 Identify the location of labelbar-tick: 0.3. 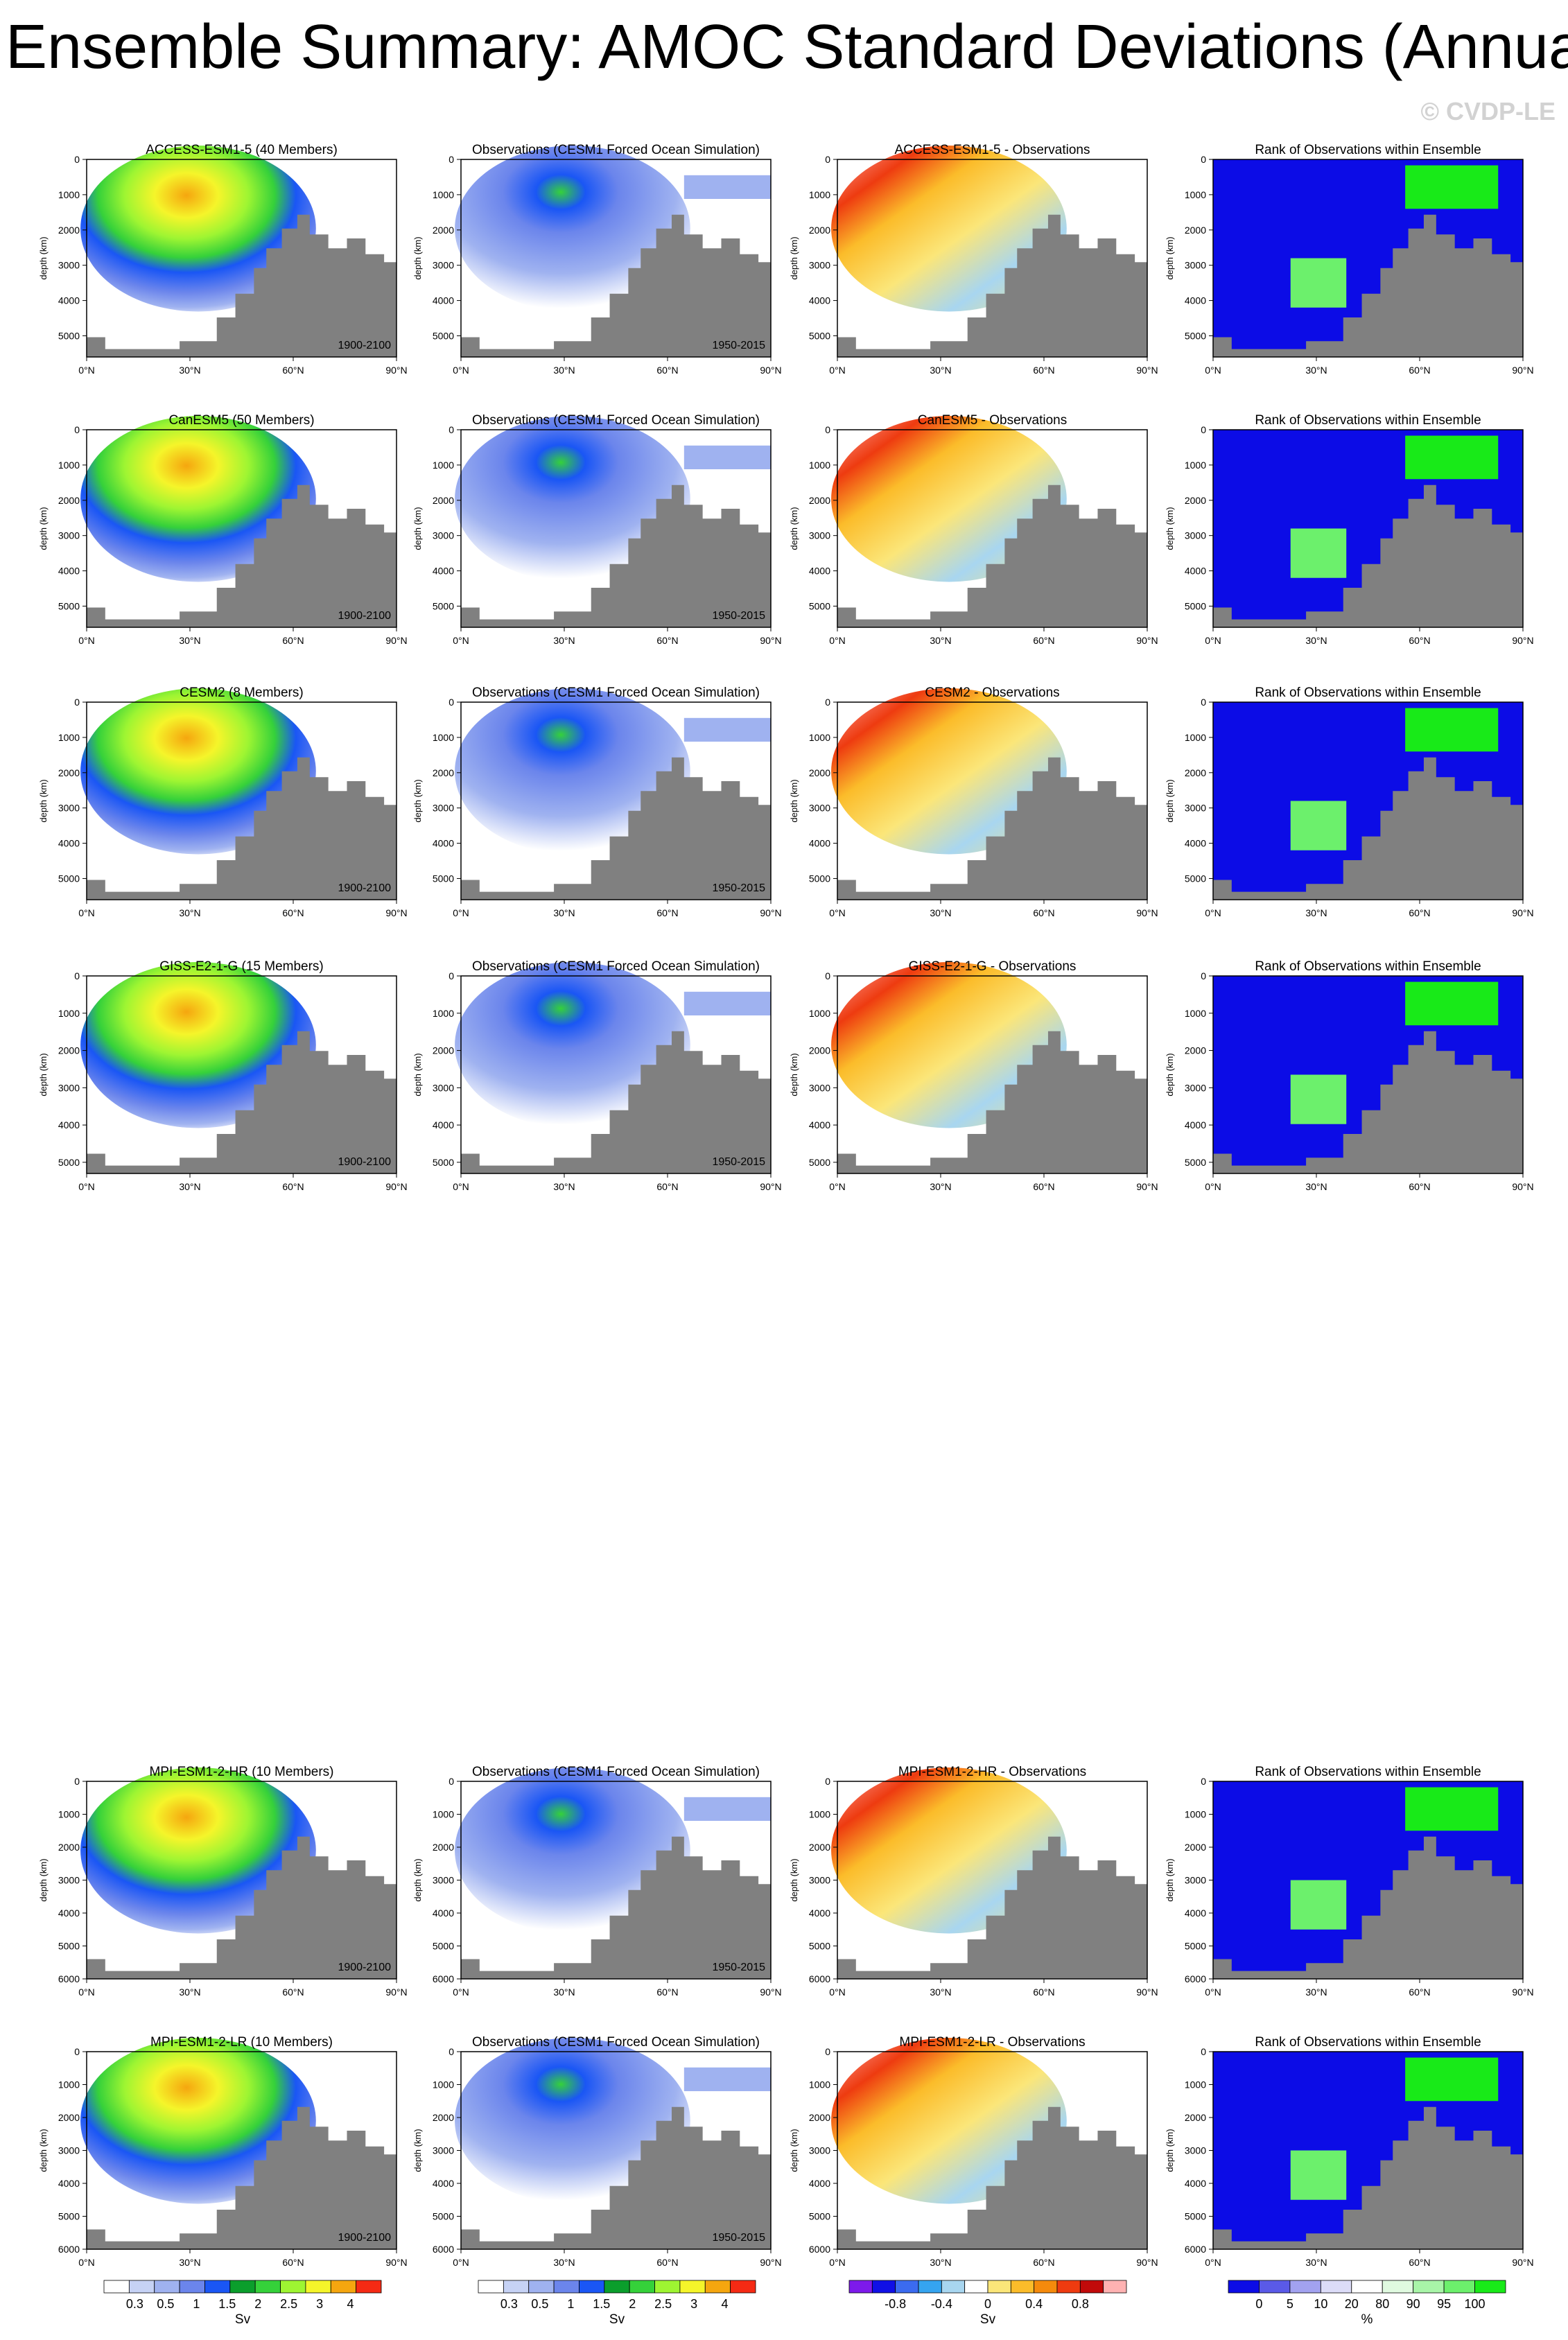
(134, 2304).